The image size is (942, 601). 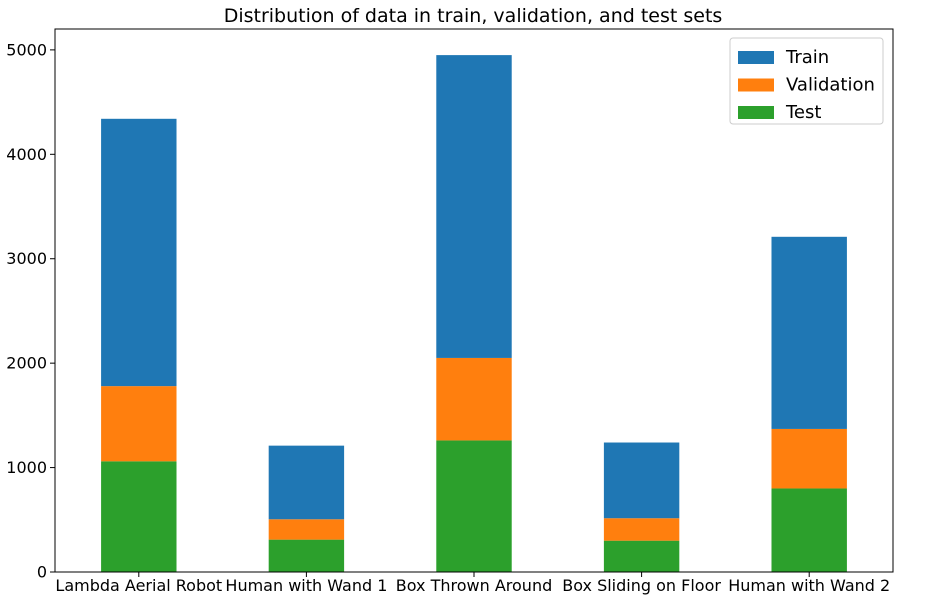 What do you see at coordinates (807, 57) in the screenshot?
I see `legend-label-train: Train` at bounding box center [807, 57].